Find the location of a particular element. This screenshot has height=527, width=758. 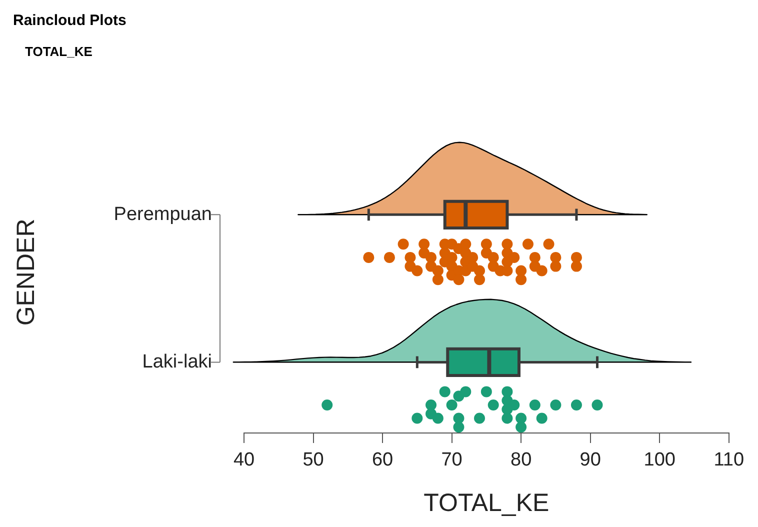

x-tick-label: 80 is located at coordinates (521, 460).